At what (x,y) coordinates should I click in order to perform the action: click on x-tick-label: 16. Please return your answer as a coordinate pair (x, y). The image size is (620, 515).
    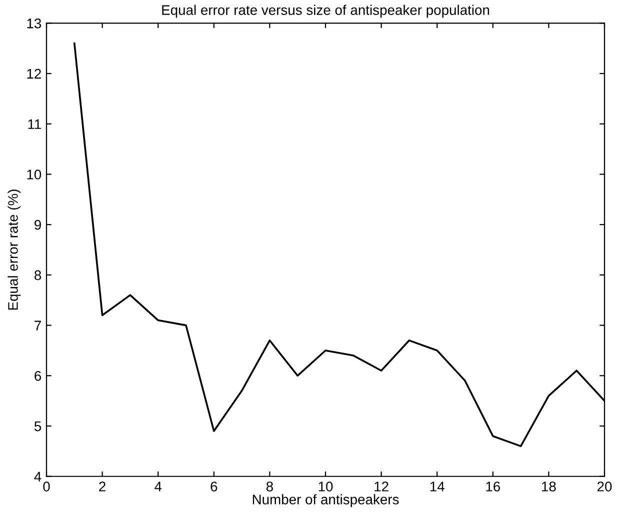
    Looking at the image, I should click on (493, 487).